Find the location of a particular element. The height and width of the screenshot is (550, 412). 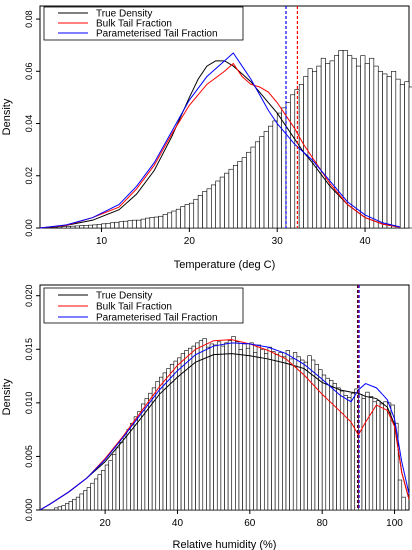

x-tick-label: 20 is located at coordinates (106, 523).